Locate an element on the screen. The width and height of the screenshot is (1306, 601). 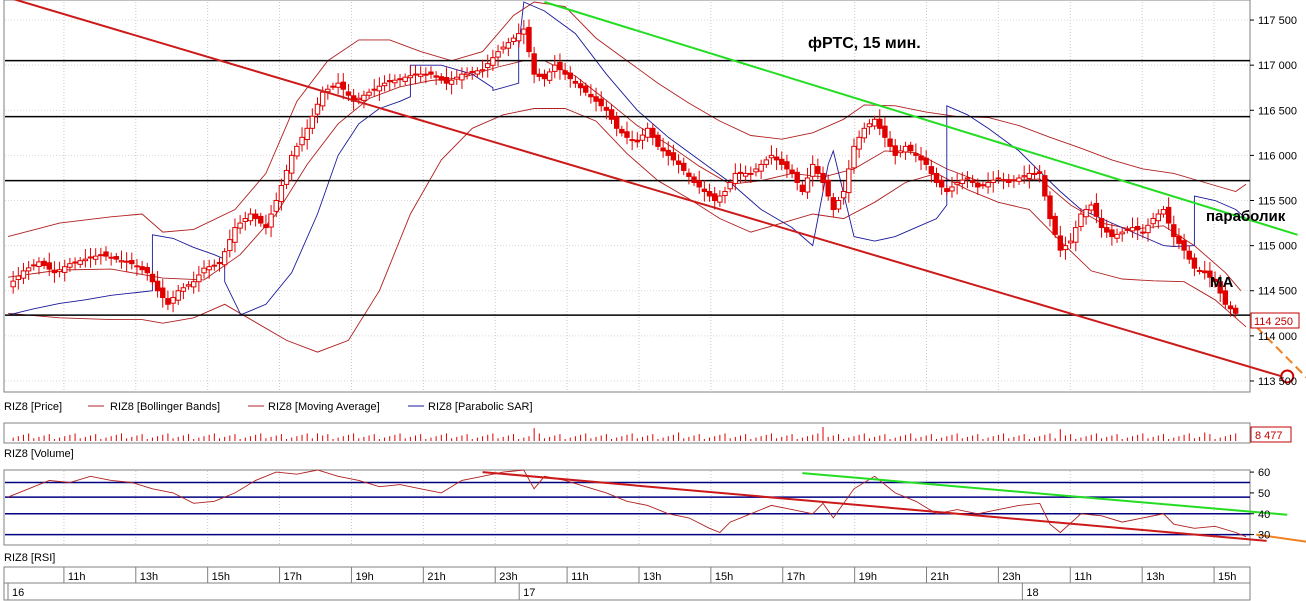
price-ytick-label: 113 500 is located at coordinates (1277, 382).